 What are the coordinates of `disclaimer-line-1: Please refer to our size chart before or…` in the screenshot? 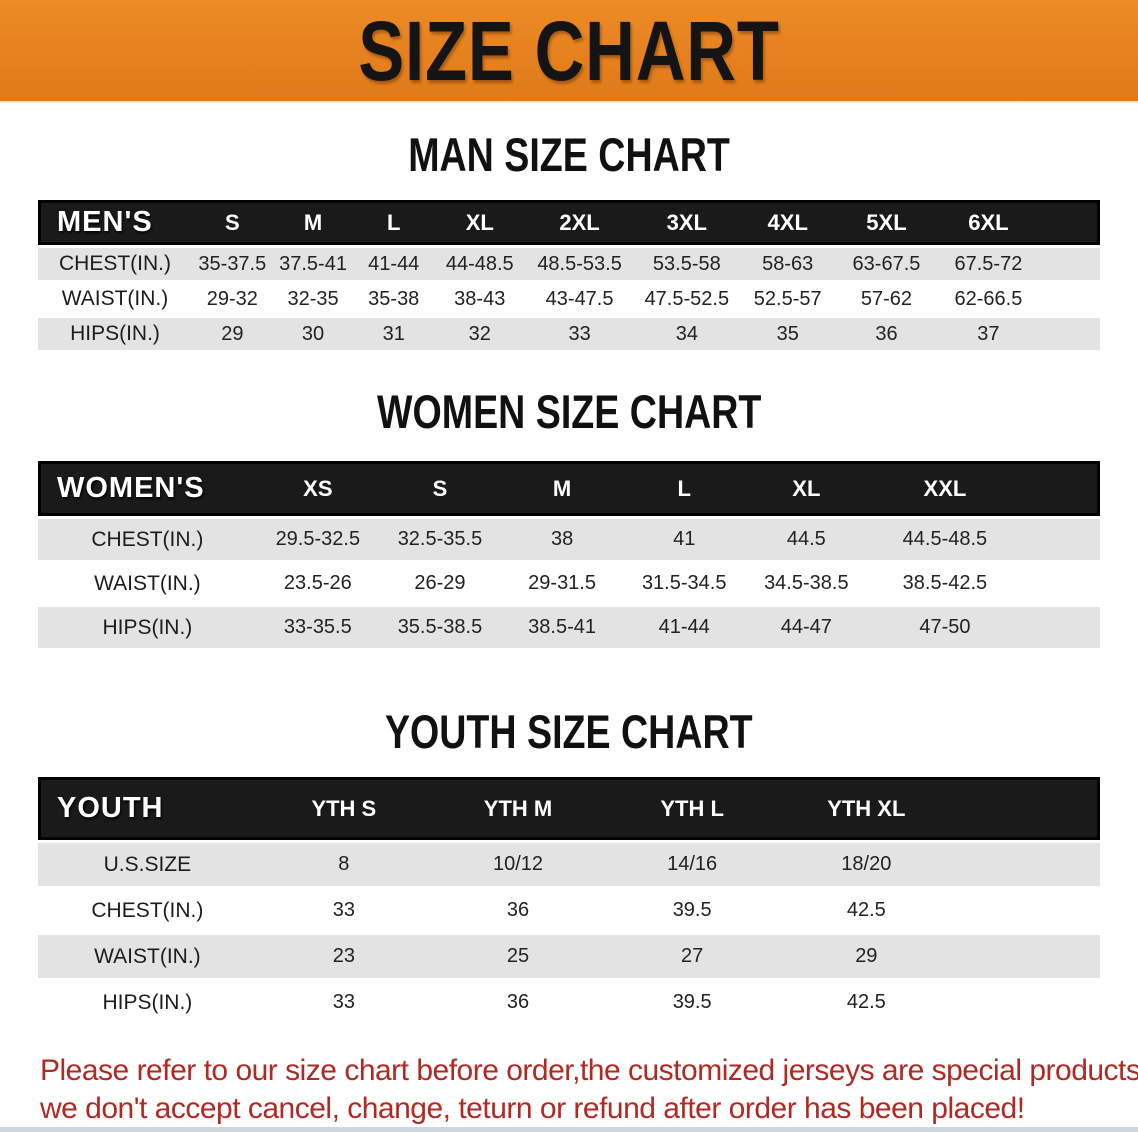 It's located at (589, 1070).